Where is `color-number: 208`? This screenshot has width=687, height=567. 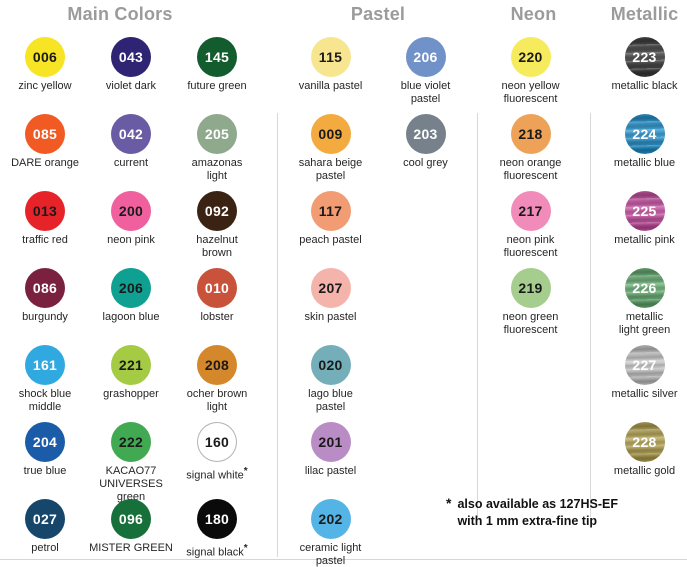 color-number: 208 is located at coordinates (217, 365).